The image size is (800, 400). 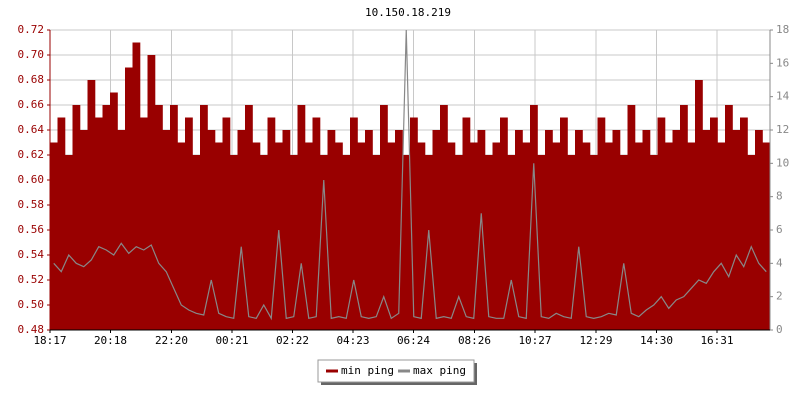 What do you see at coordinates (292, 340) in the screenshot?
I see `x-tick-label: 02:22` at bounding box center [292, 340].